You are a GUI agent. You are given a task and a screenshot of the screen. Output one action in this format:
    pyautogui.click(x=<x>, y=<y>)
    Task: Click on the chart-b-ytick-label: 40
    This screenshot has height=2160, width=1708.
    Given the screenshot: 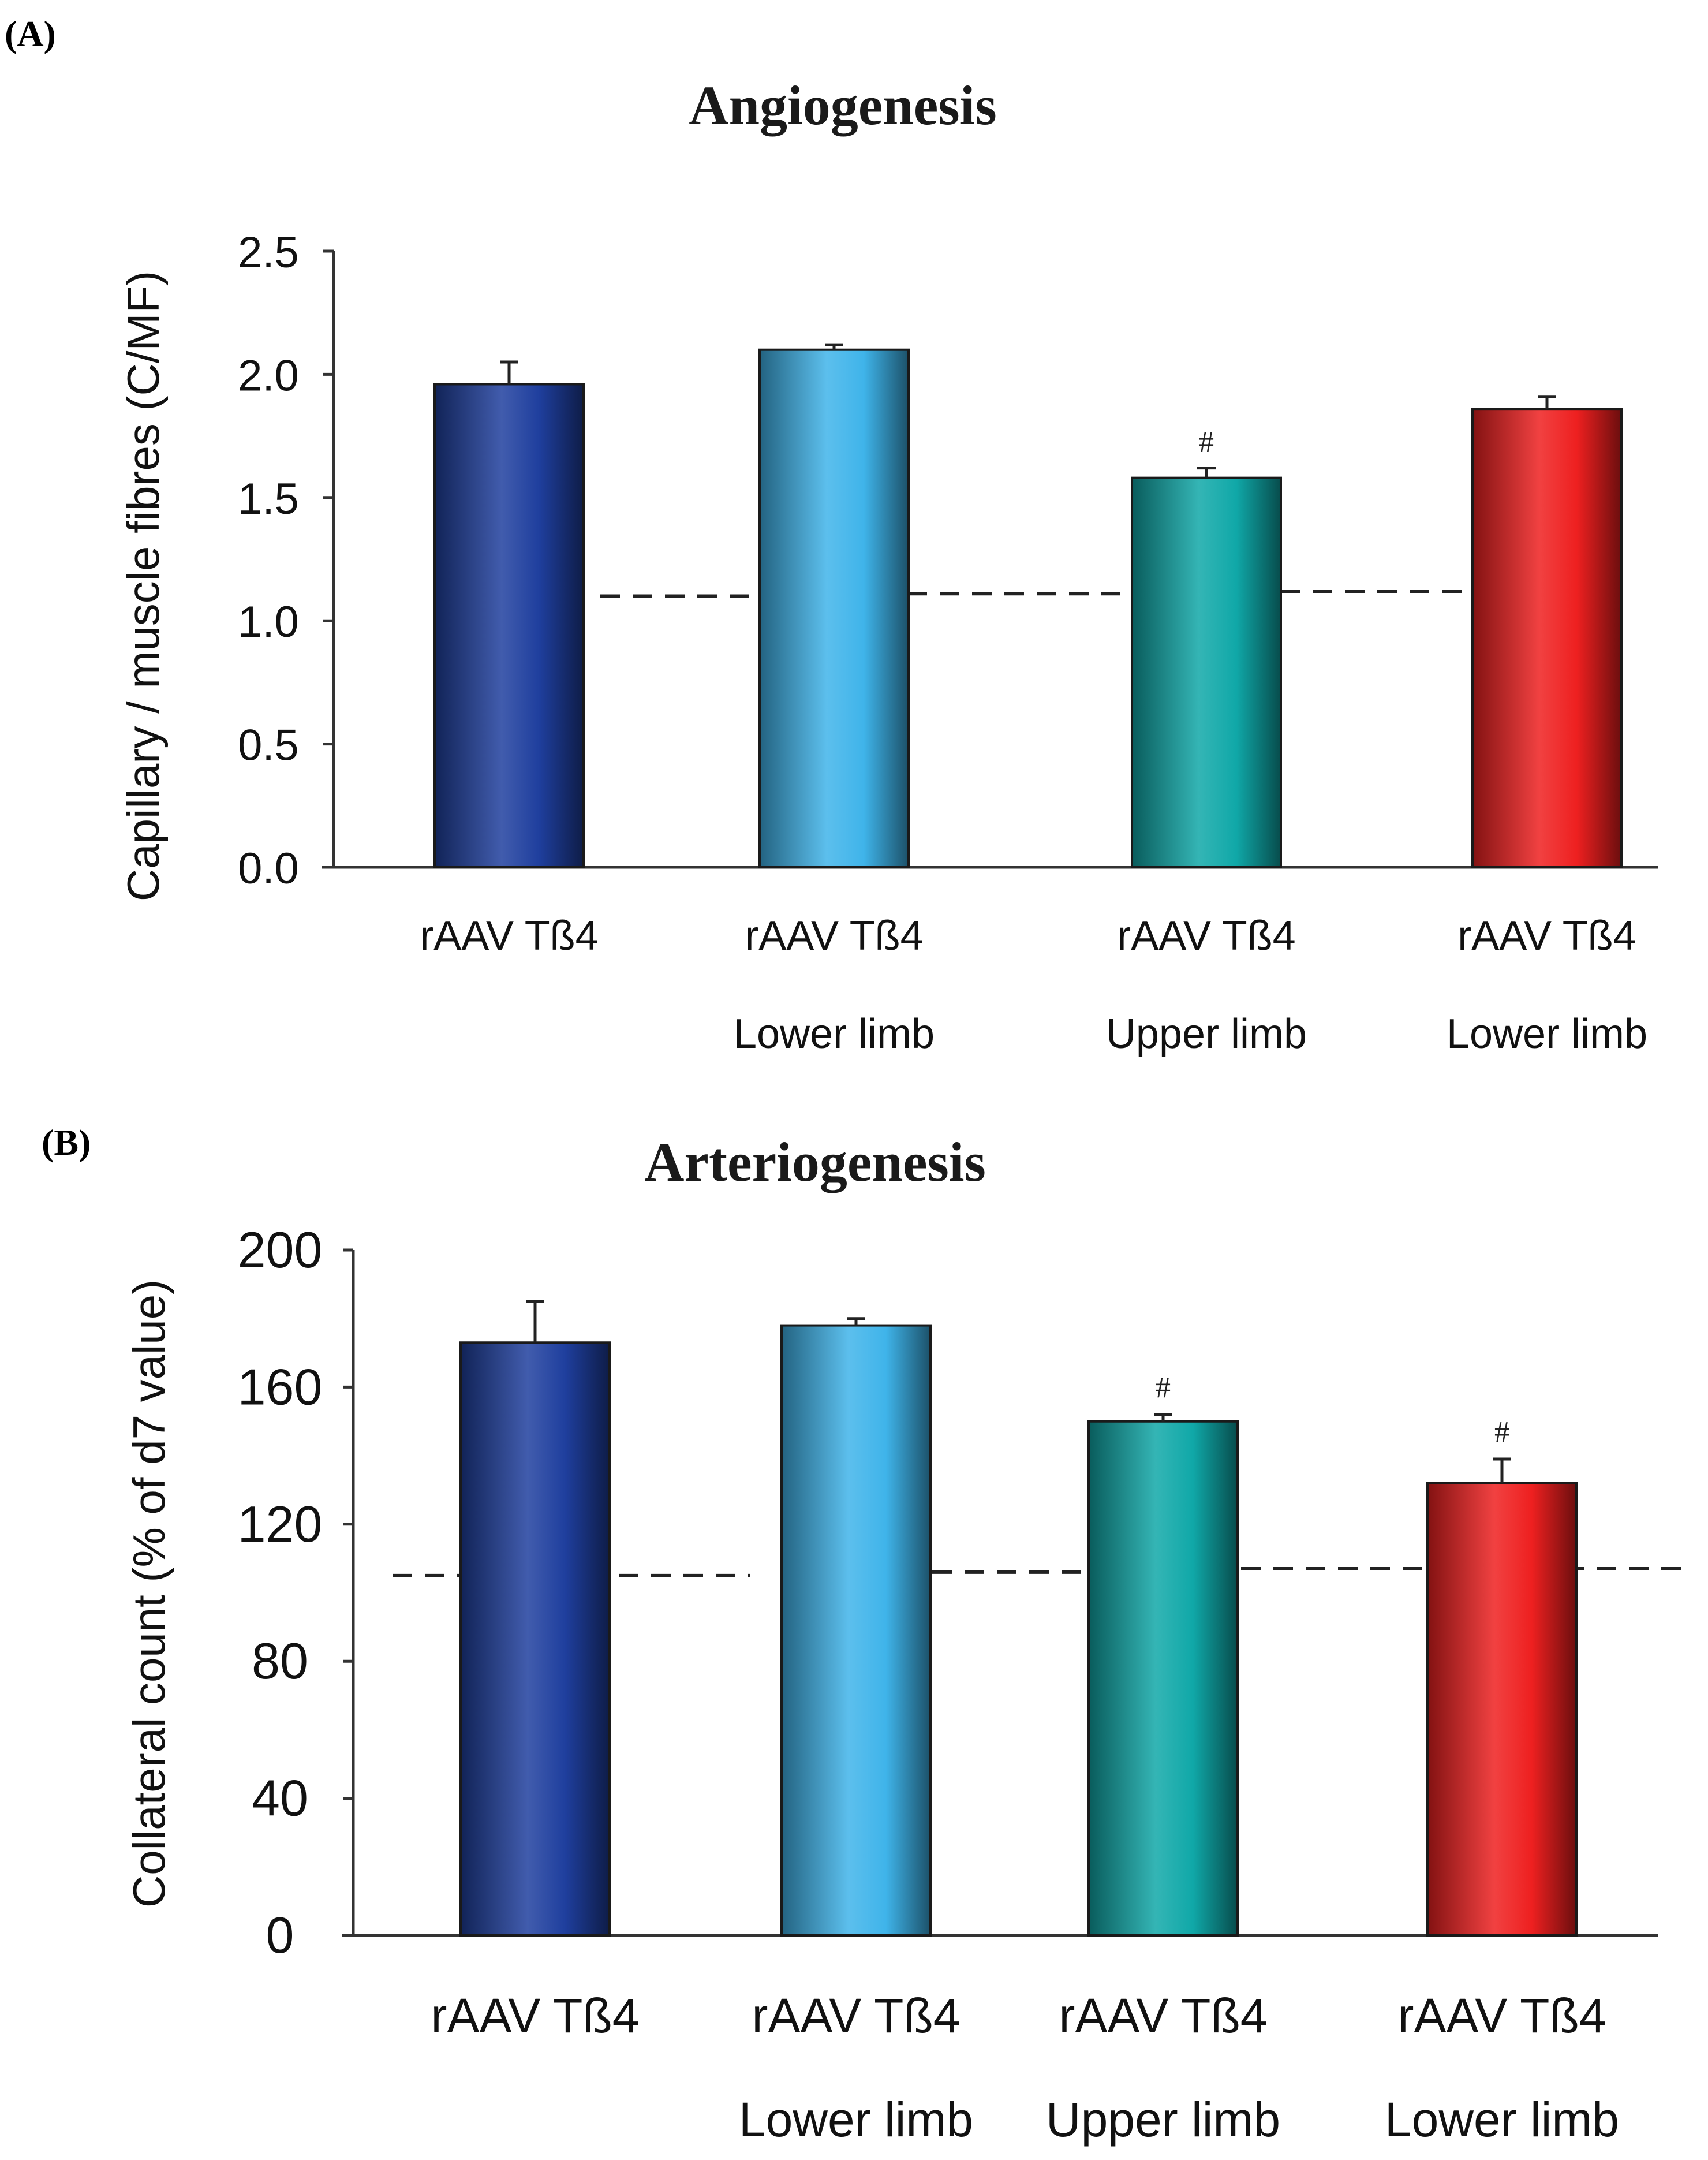 What is the action you would take?
    pyautogui.click(x=280, y=1798)
    